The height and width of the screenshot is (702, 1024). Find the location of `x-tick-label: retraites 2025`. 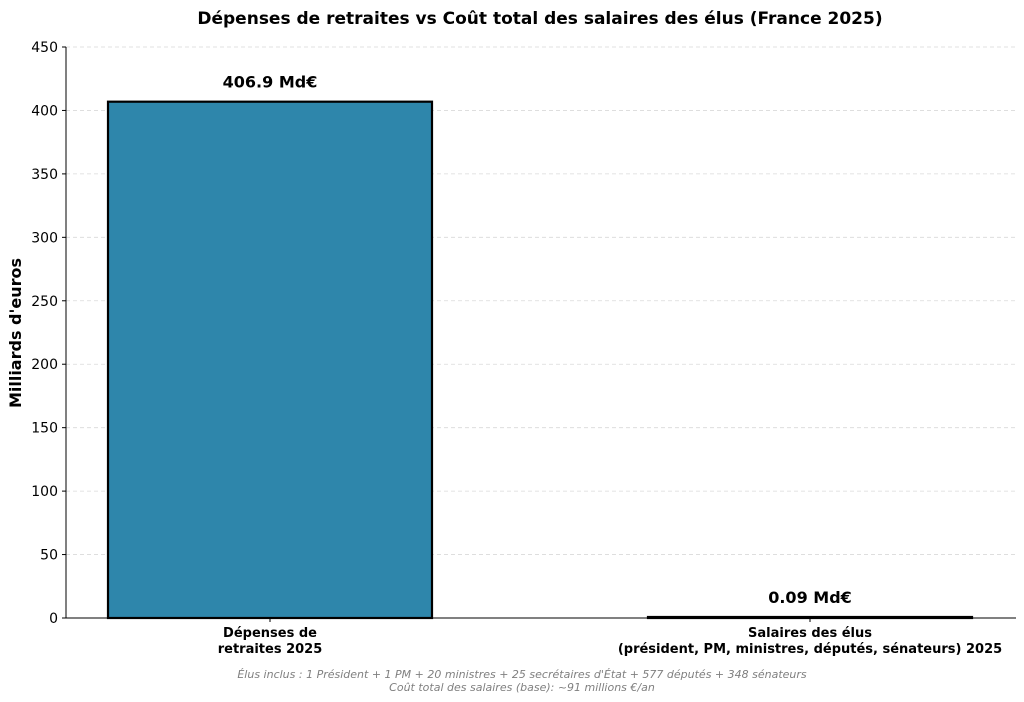

x-tick-label: retraites 2025 is located at coordinates (270, 649).